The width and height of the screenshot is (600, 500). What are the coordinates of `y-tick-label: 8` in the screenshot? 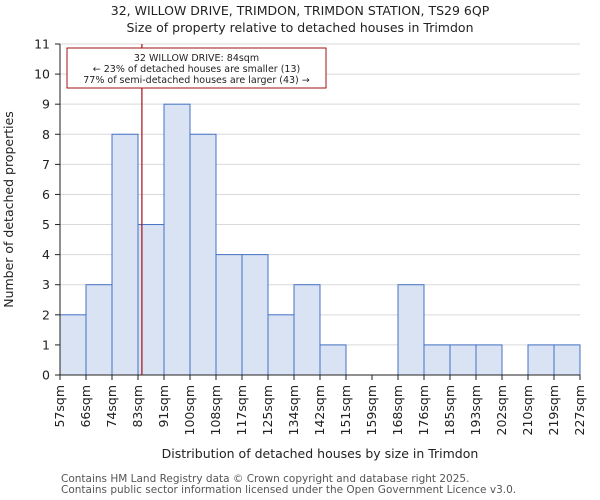 It's located at (46, 134).